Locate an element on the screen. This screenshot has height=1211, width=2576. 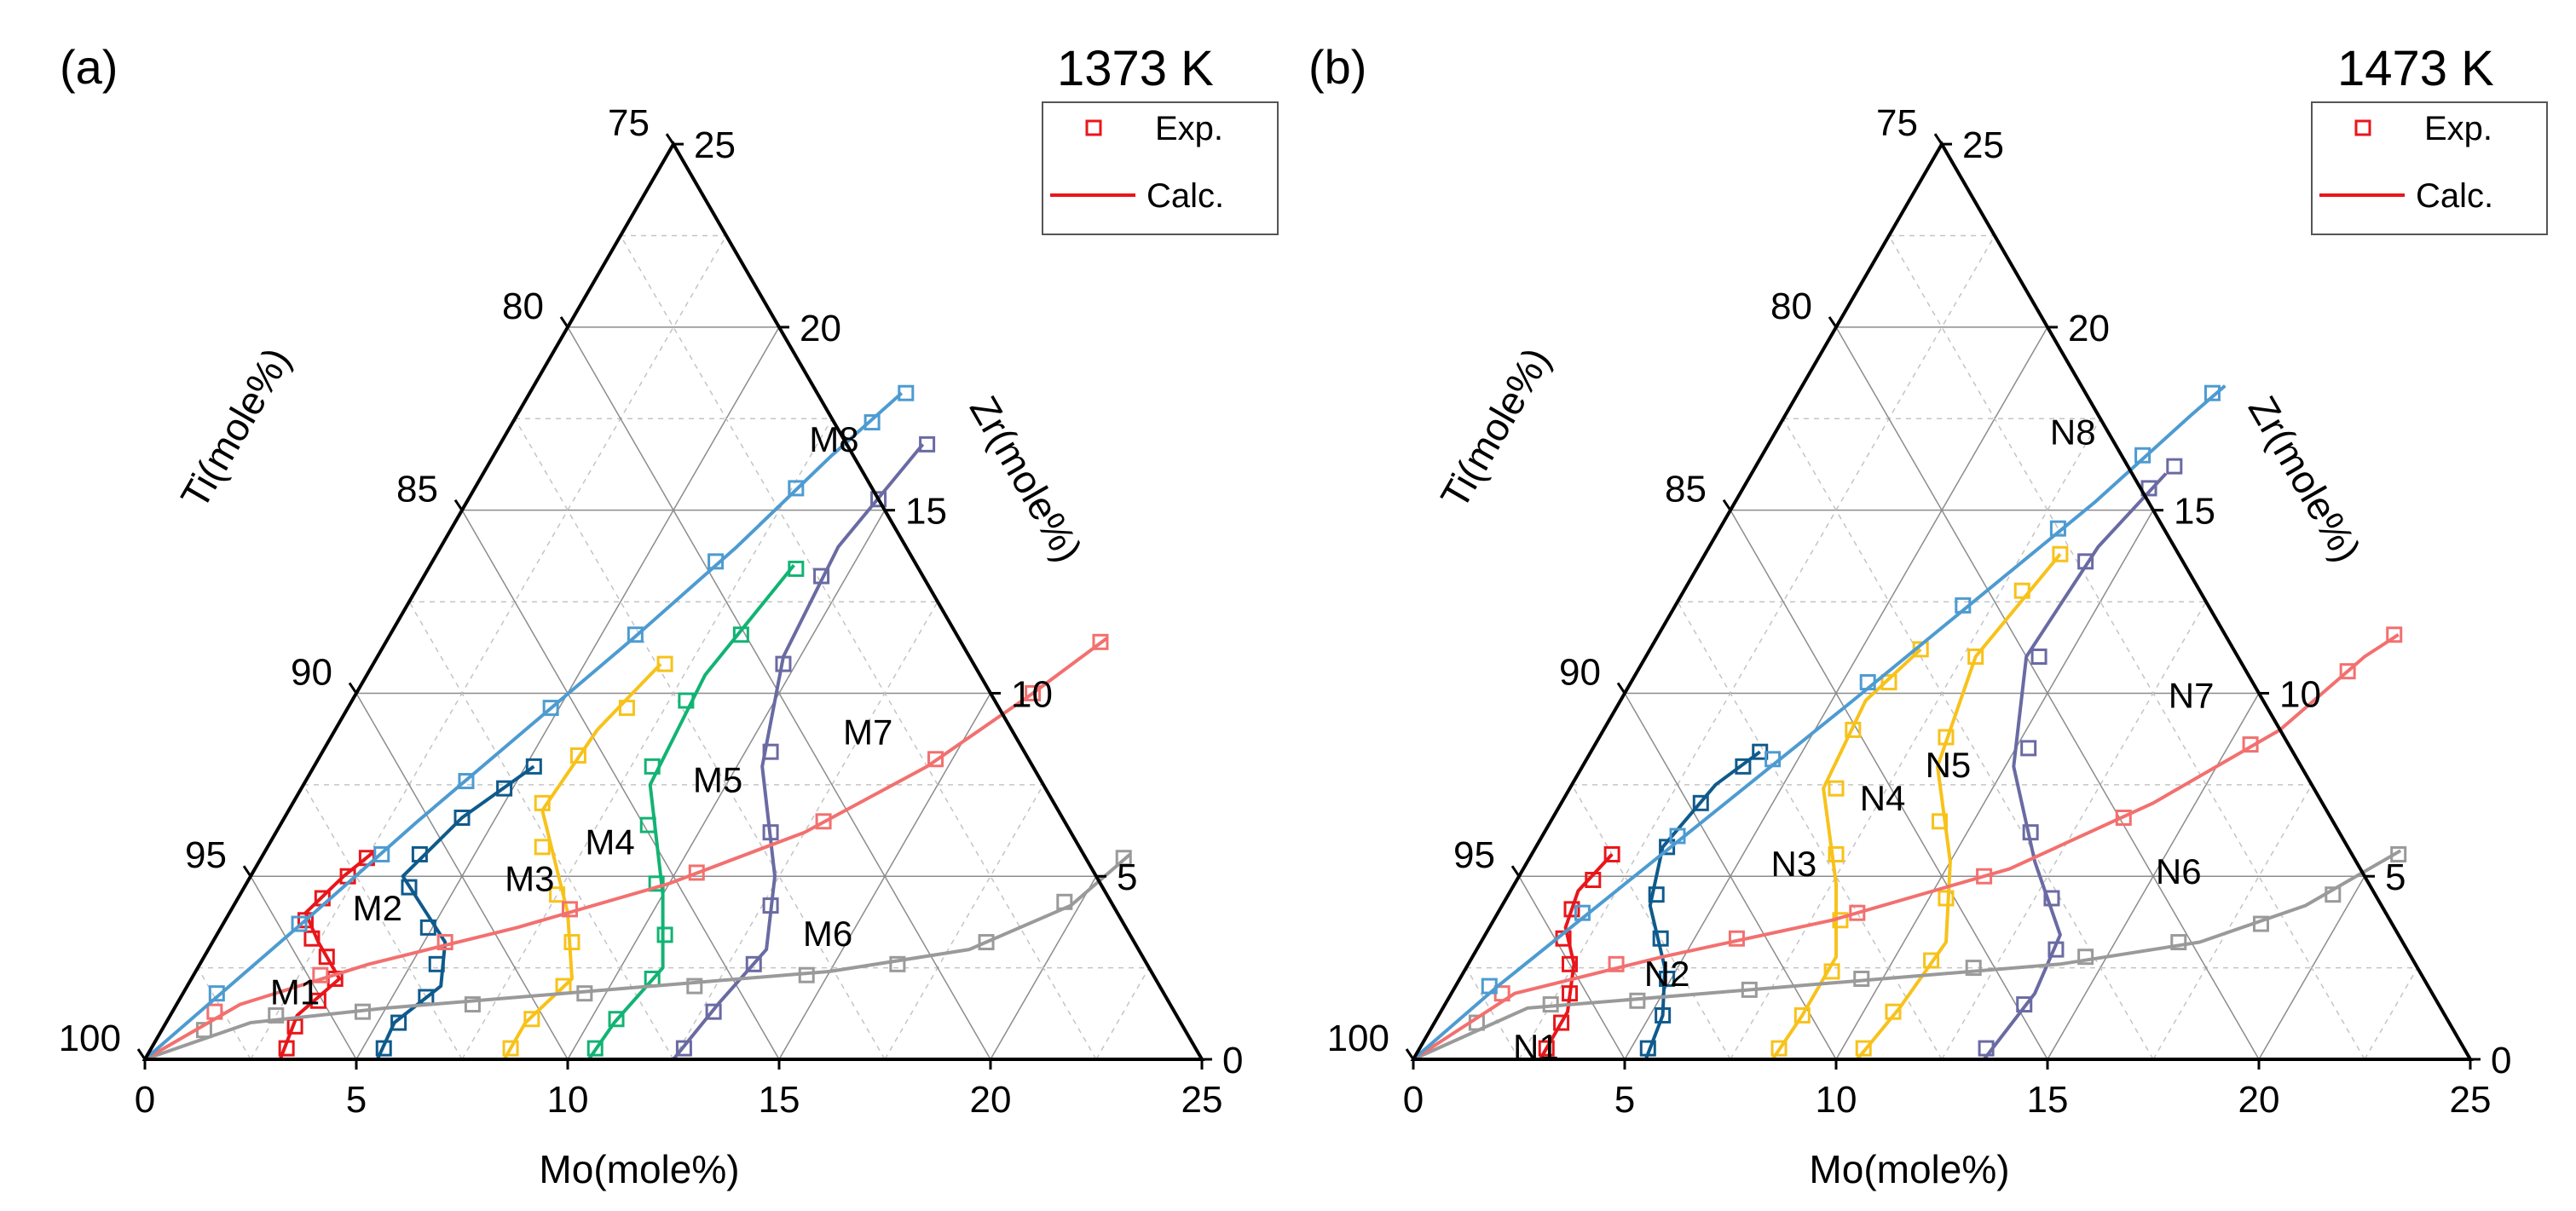
curve-label-m7: M7 is located at coordinates (867, 732).